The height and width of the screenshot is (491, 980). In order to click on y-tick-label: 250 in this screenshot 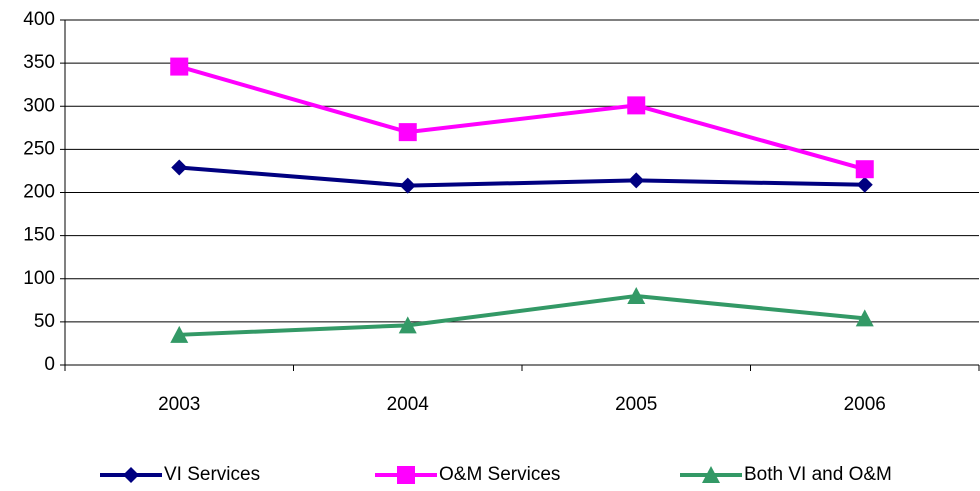, I will do `click(39, 148)`.